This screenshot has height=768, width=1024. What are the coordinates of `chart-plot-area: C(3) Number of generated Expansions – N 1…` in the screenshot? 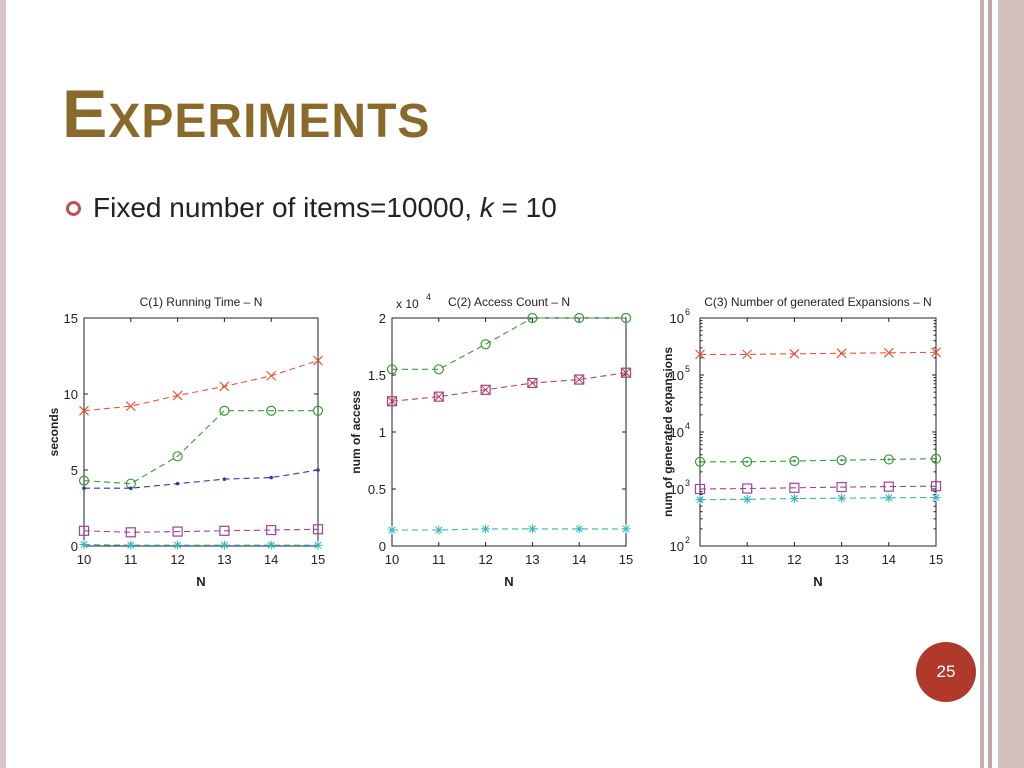 It's located at (802, 442).